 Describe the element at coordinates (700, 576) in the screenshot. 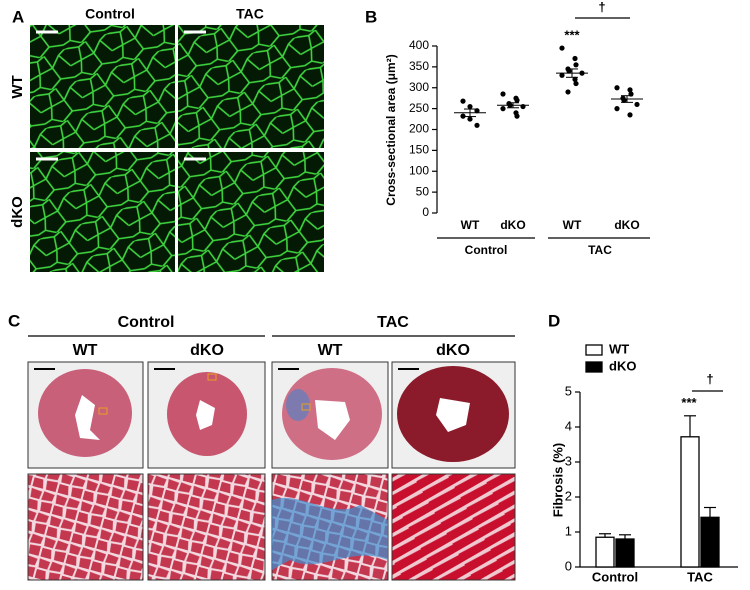

I see `x-tick-label: TAC` at that location.